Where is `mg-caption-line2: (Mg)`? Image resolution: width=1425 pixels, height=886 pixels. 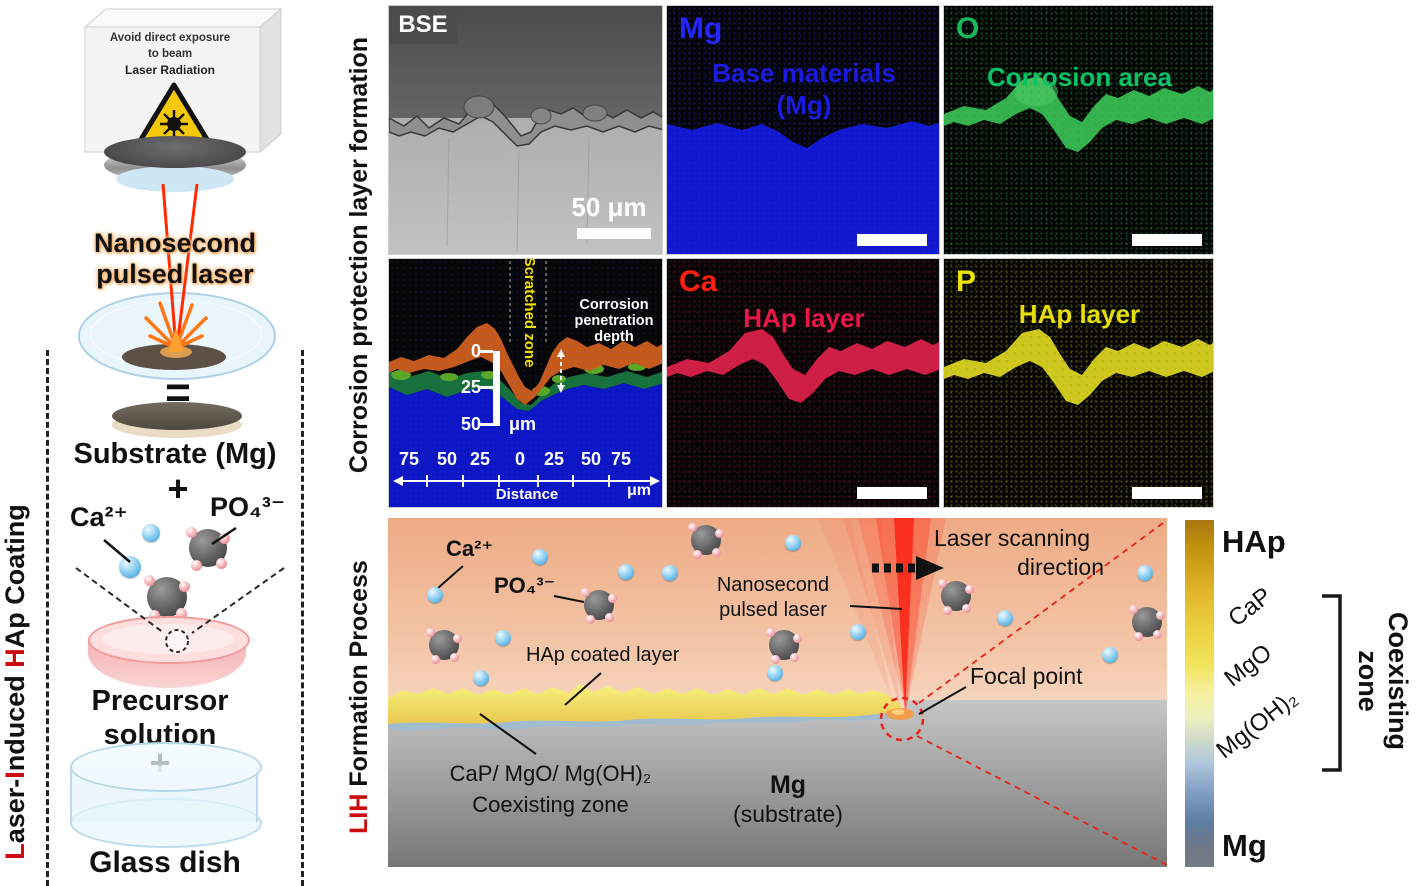
mg-caption-line2: (Mg) is located at coordinates (804, 105).